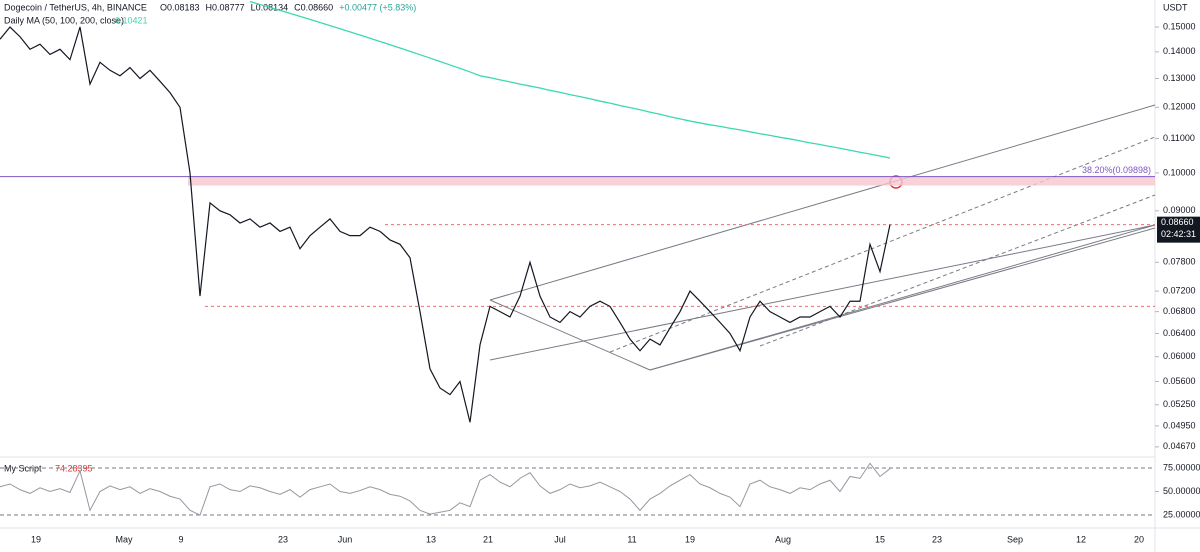  I want to click on x-tick-label: Sep, so click(1015, 539).